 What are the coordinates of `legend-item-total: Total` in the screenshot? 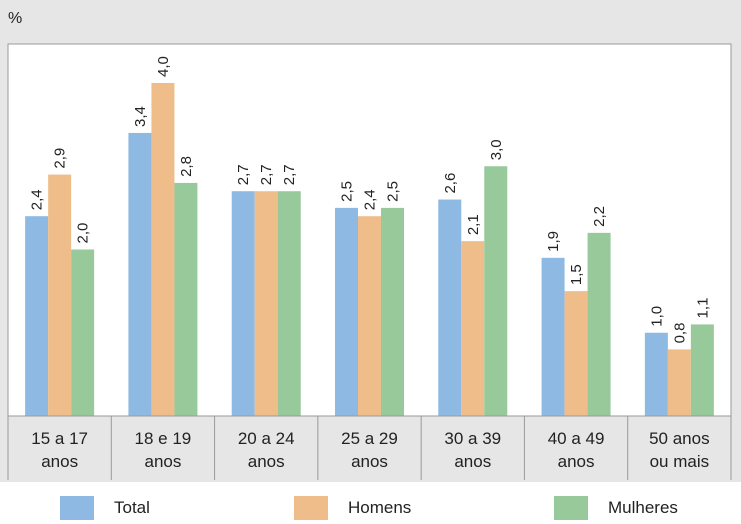 It's located at (105, 508).